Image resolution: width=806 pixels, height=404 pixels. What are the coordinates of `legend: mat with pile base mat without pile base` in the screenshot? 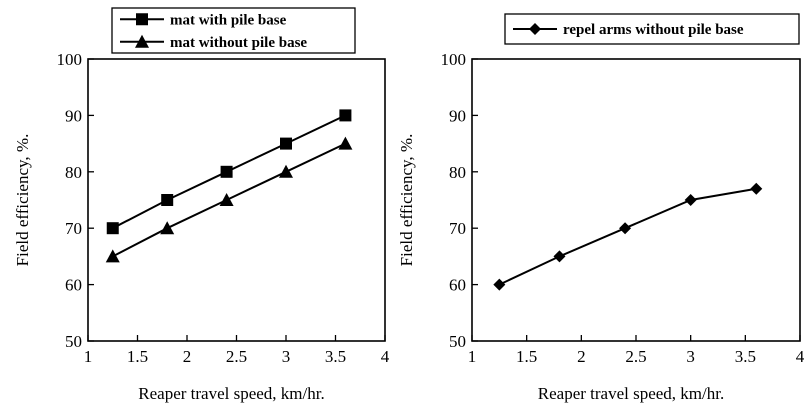 It's located at (233, 30).